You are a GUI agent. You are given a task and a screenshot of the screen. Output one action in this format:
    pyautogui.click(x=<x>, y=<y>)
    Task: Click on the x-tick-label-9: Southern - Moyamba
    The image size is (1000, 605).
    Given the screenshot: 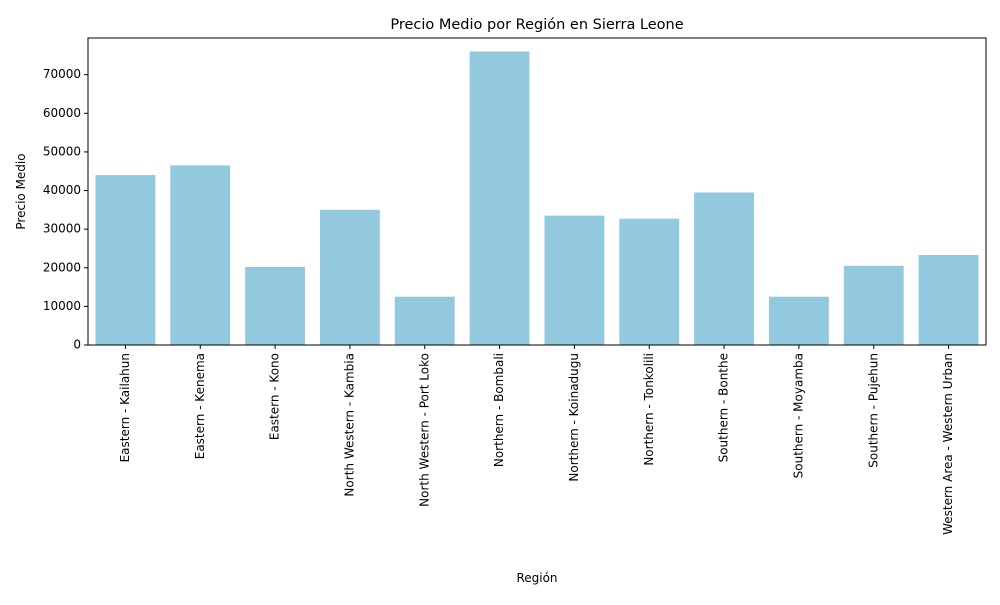 What is the action you would take?
    pyautogui.click(x=798, y=415)
    